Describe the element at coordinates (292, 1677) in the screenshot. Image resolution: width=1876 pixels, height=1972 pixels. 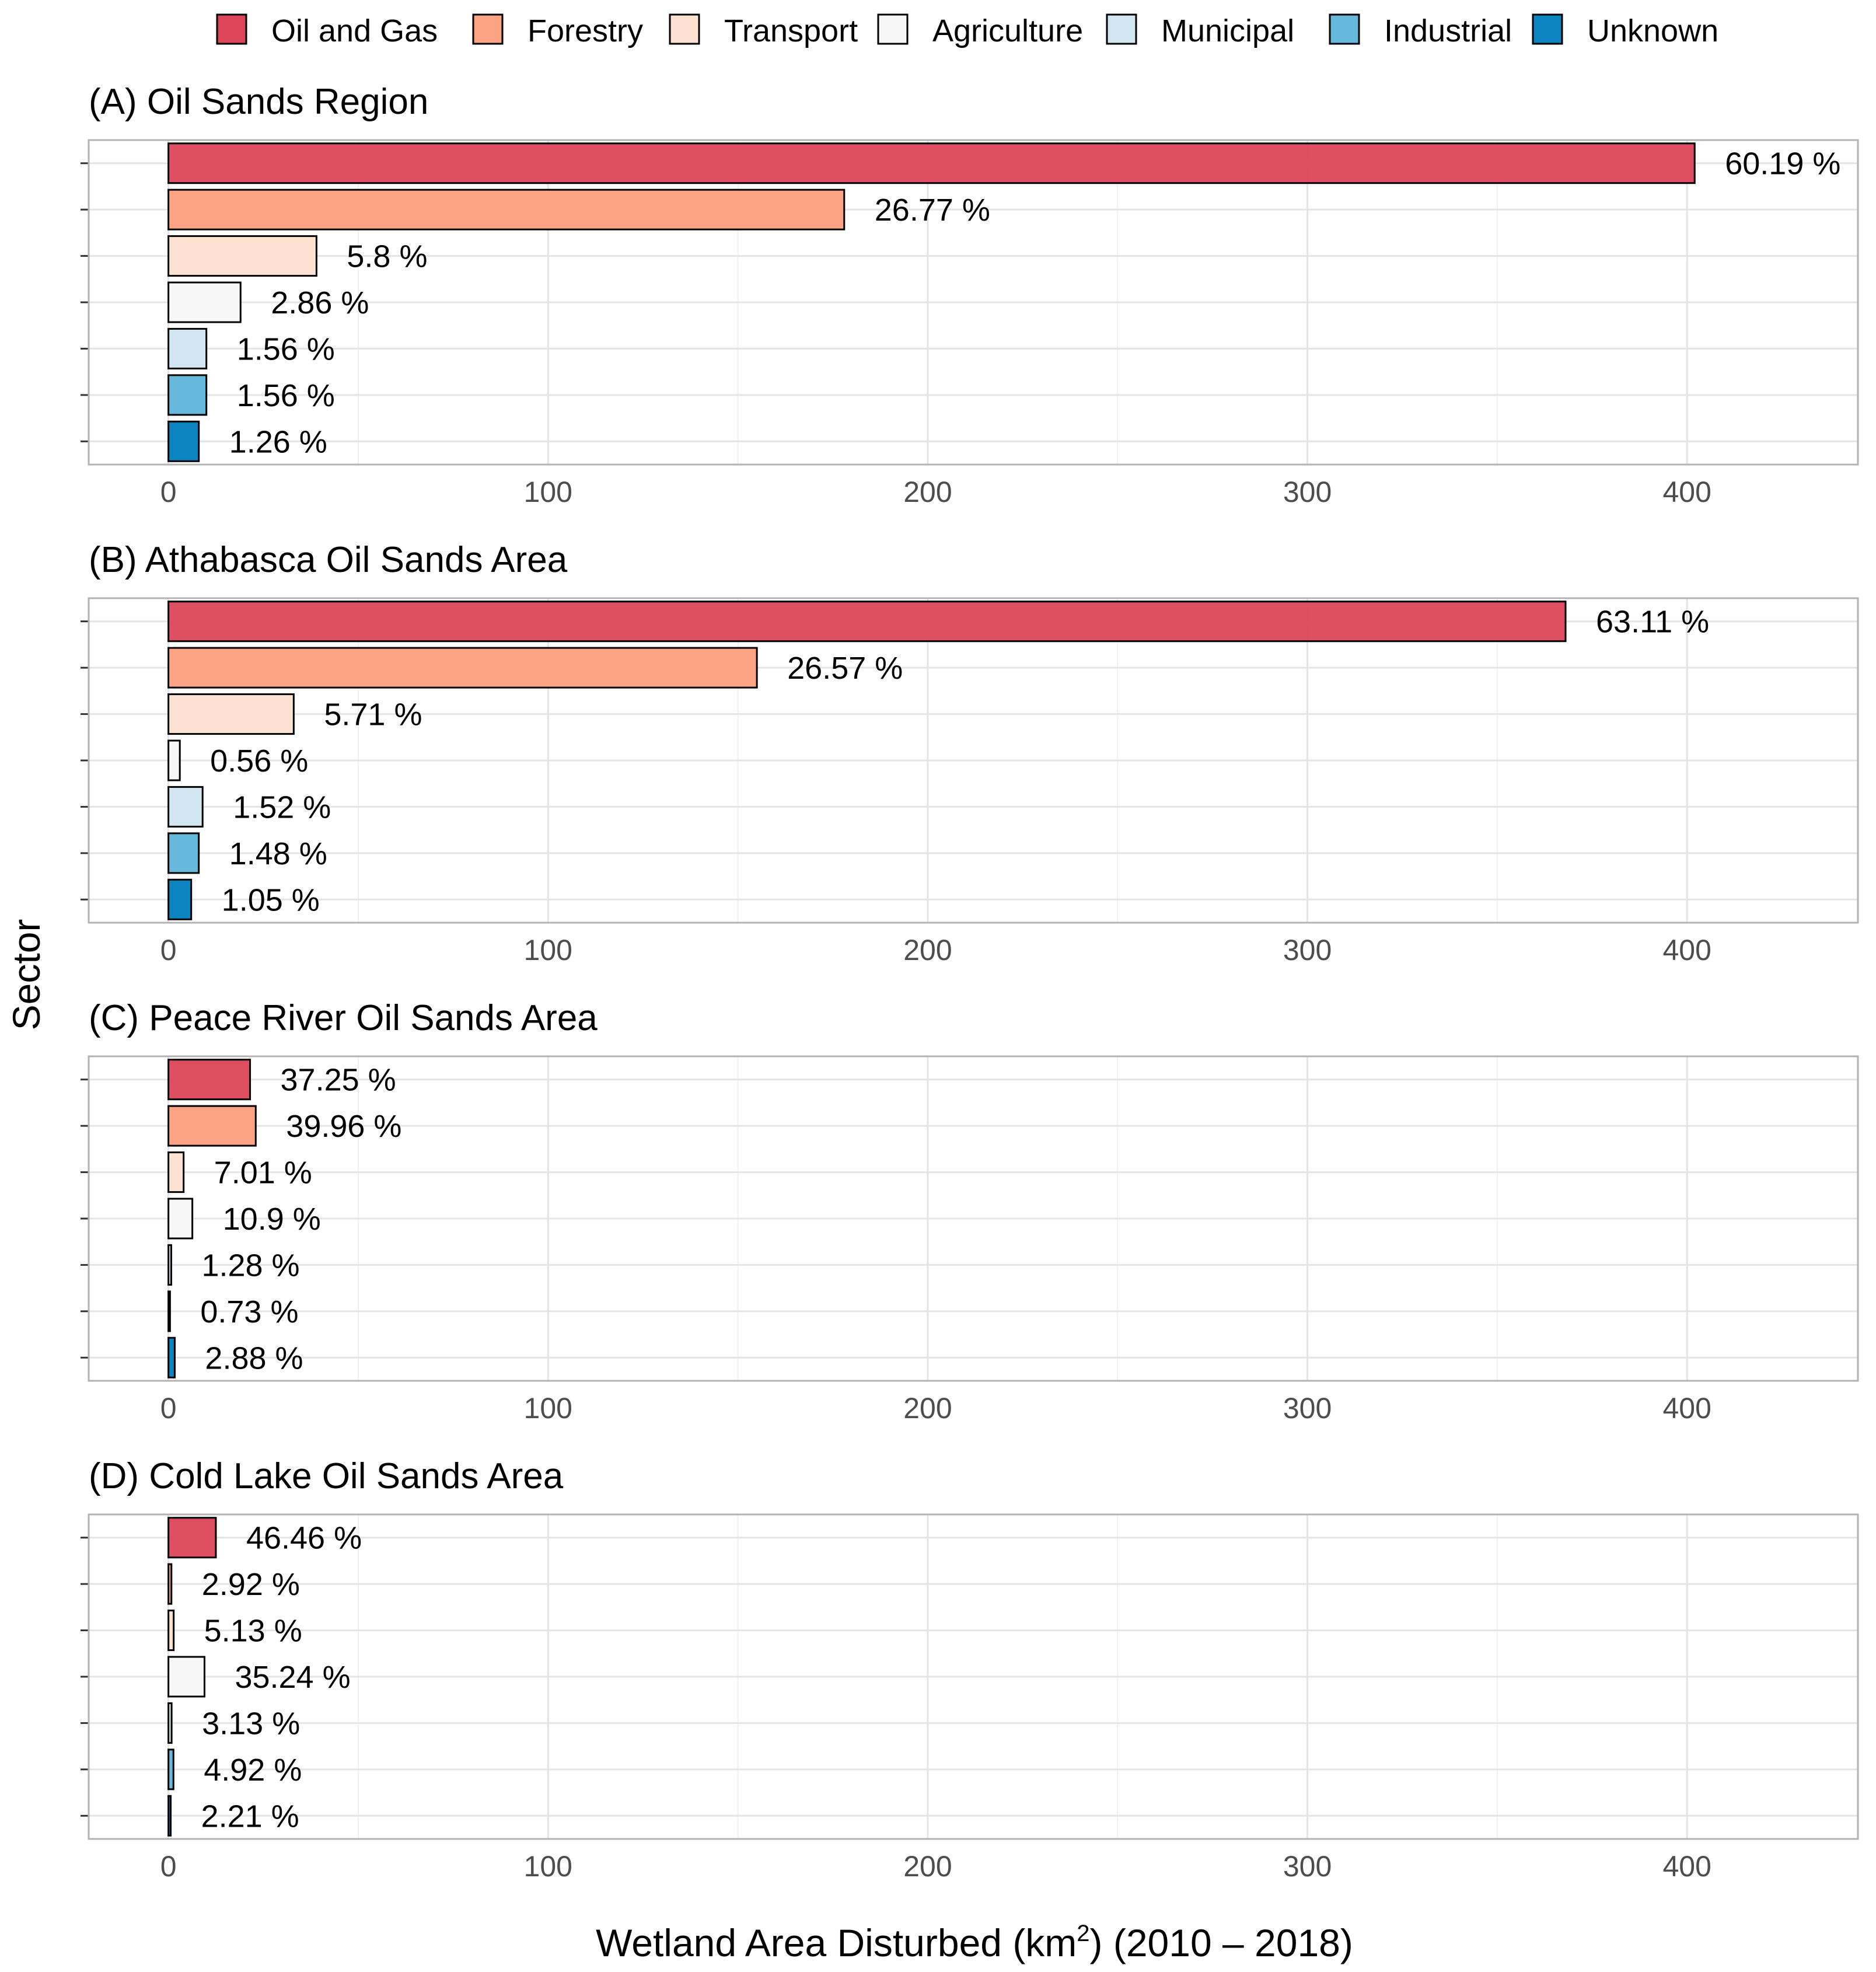
I see `data-label: 35.24 %` at that location.